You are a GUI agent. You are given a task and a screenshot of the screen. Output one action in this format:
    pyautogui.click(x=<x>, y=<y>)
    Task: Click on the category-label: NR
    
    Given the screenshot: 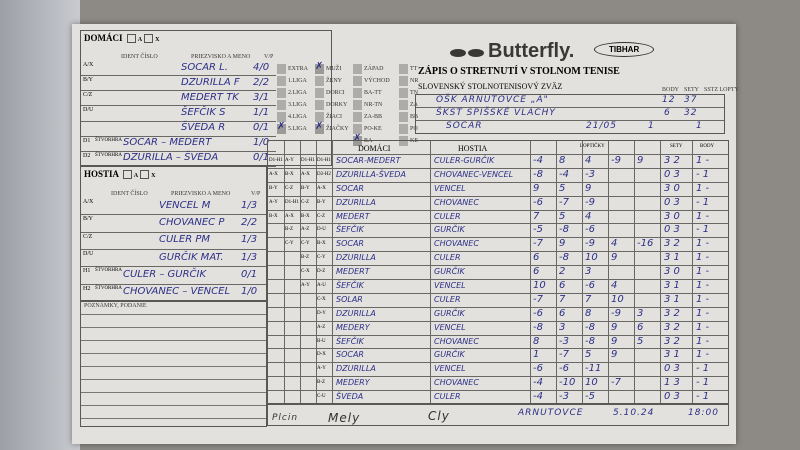 What is the action you would take?
    pyautogui.click(x=414, y=81)
    